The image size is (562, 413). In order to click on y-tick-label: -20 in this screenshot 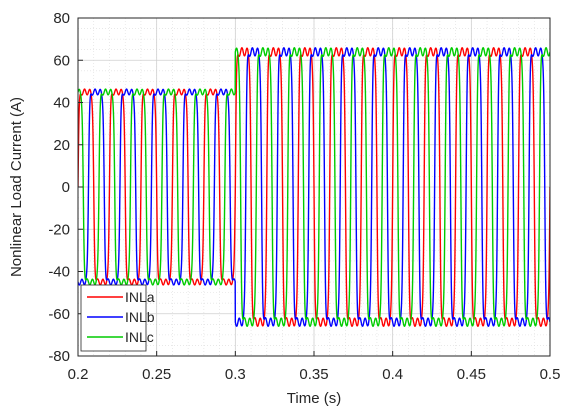, I will do `click(59, 229)`.